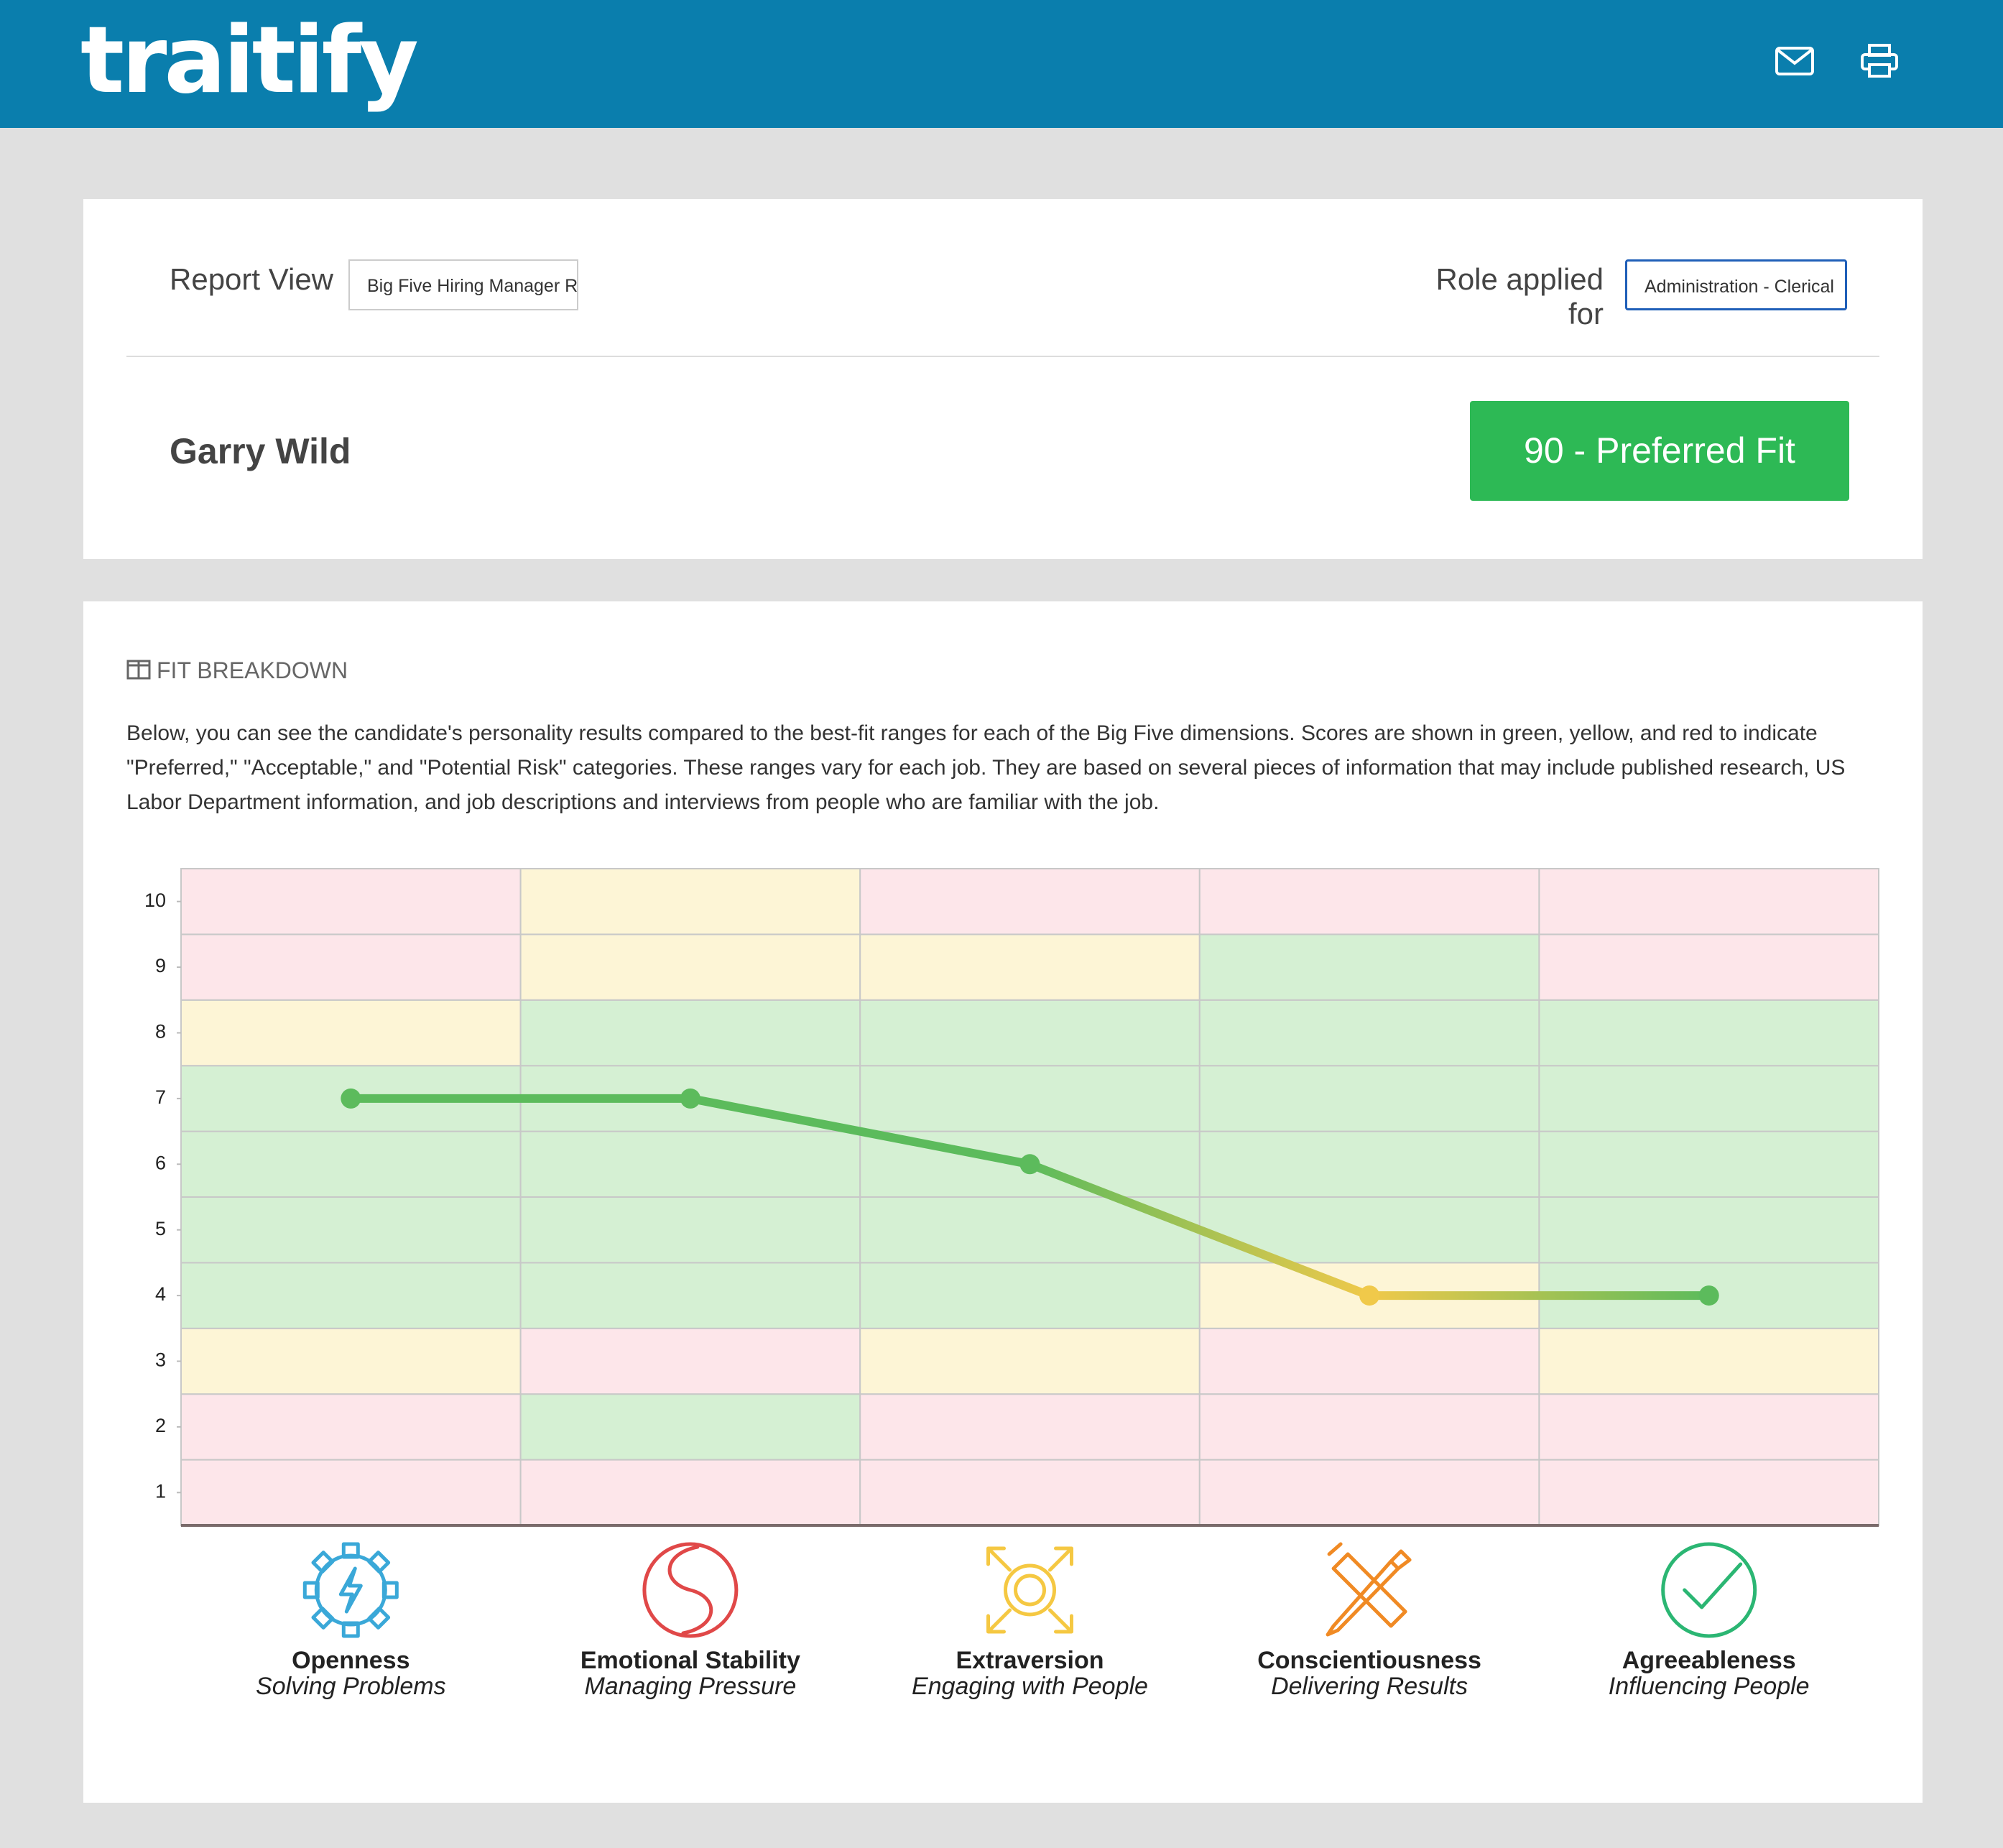 This screenshot has width=2003, height=1848. Describe the element at coordinates (155, 900) in the screenshot. I see `y-tick-label: 10` at that location.